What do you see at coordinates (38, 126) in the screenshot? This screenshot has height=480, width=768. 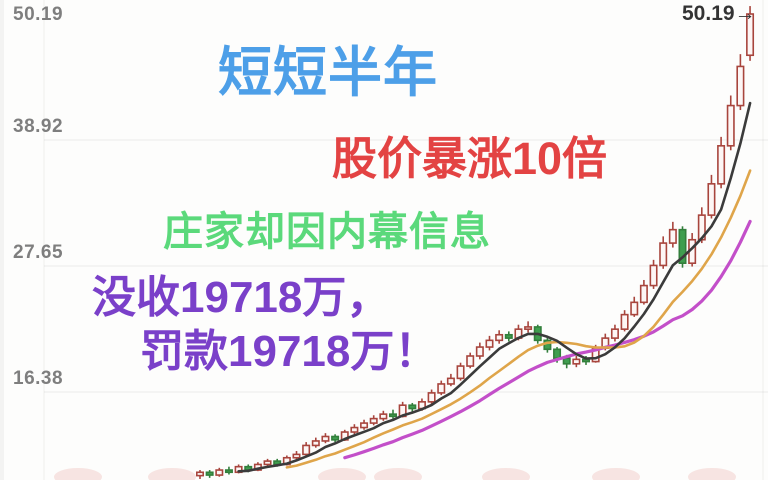 I see `y-axis-tick-38-92: 38.92` at bounding box center [38, 126].